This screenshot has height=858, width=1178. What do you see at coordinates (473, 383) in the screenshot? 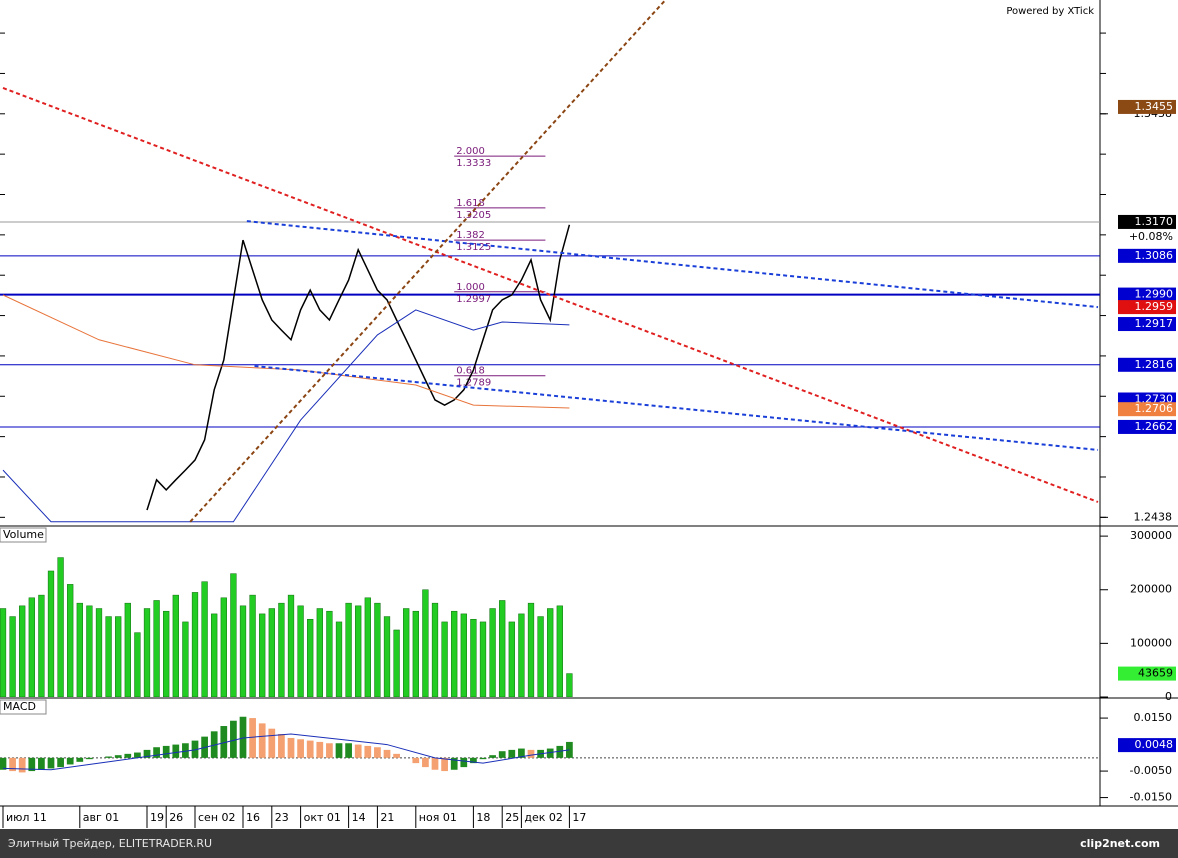
I see `fib-price: 1.2789` at bounding box center [473, 383].